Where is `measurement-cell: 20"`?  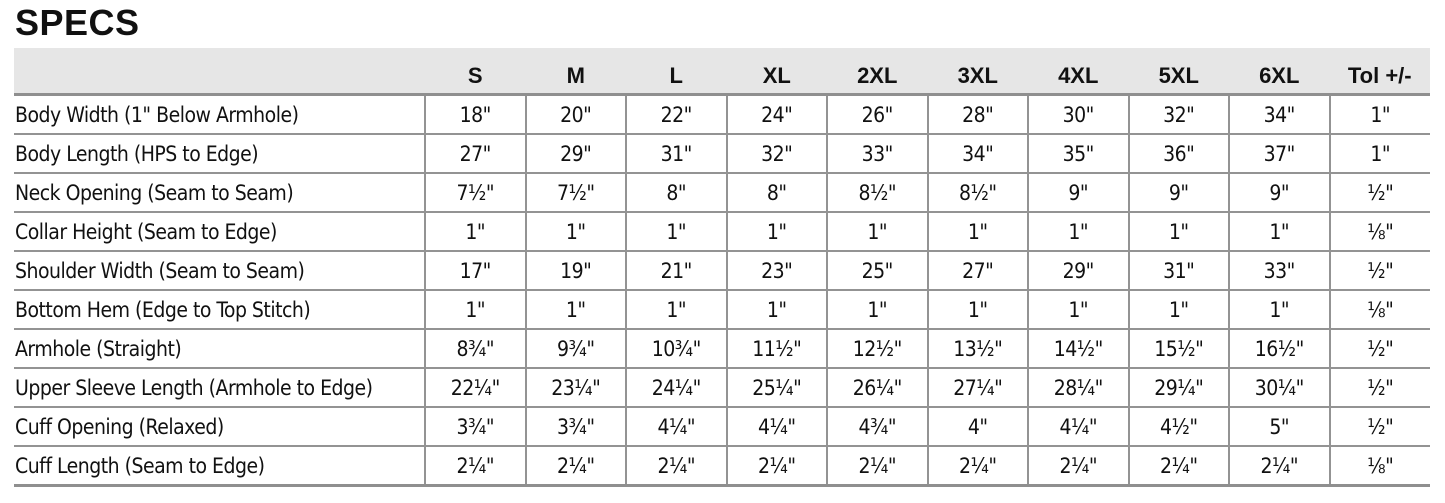
measurement-cell: 20" is located at coordinates (575, 114).